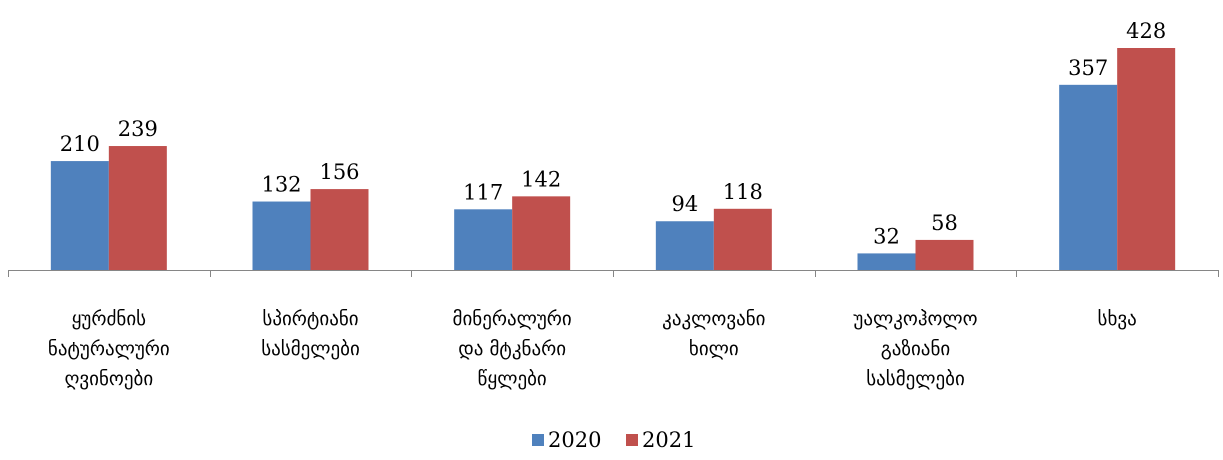  What do you see at coordinates (339, 172) in the screenshot?
I see `value-label-2021-2: 156` at bounding box center [339, 172].